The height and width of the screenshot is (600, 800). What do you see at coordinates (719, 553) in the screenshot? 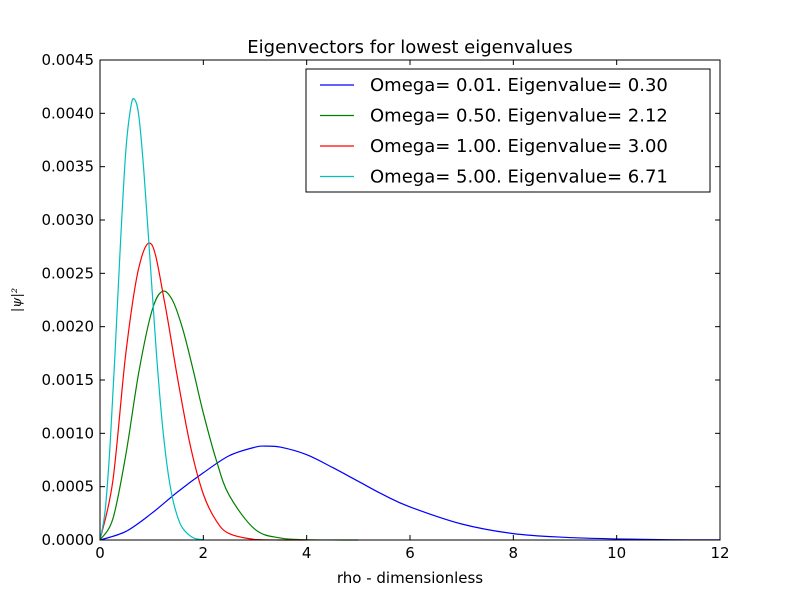
I see `x-tick-label: 12` at bounding box center [719, 553].